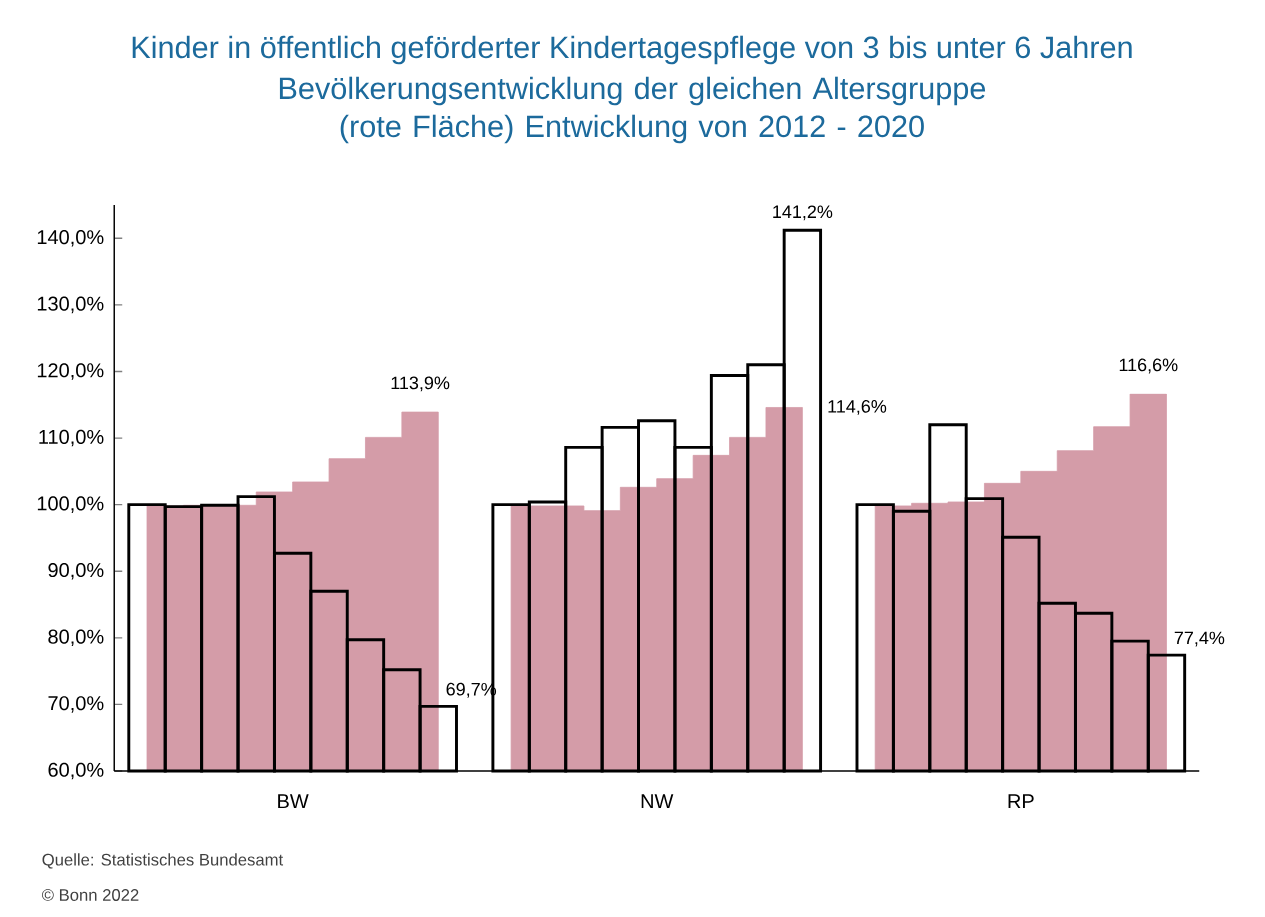  What do you see at coordinates (803, 213) in the screenshot?
I see `data-label: 141,2%` at bounding box center [803, 213].